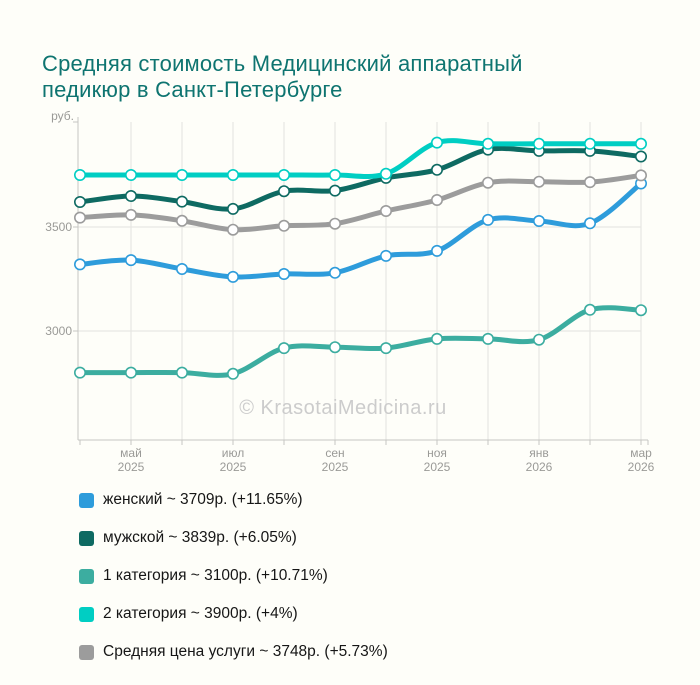 This screenshot has width=700, height=685. I want to click on y-tick-label: 3500, so click(58, 227).